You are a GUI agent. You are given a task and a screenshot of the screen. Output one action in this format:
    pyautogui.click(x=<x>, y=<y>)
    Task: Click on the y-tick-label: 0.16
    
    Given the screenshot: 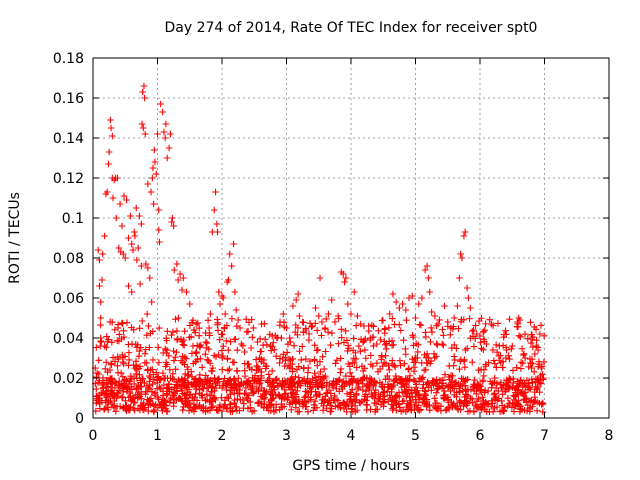 What is the action you would take?
    pyautogui.click(x=68, y=99)
    